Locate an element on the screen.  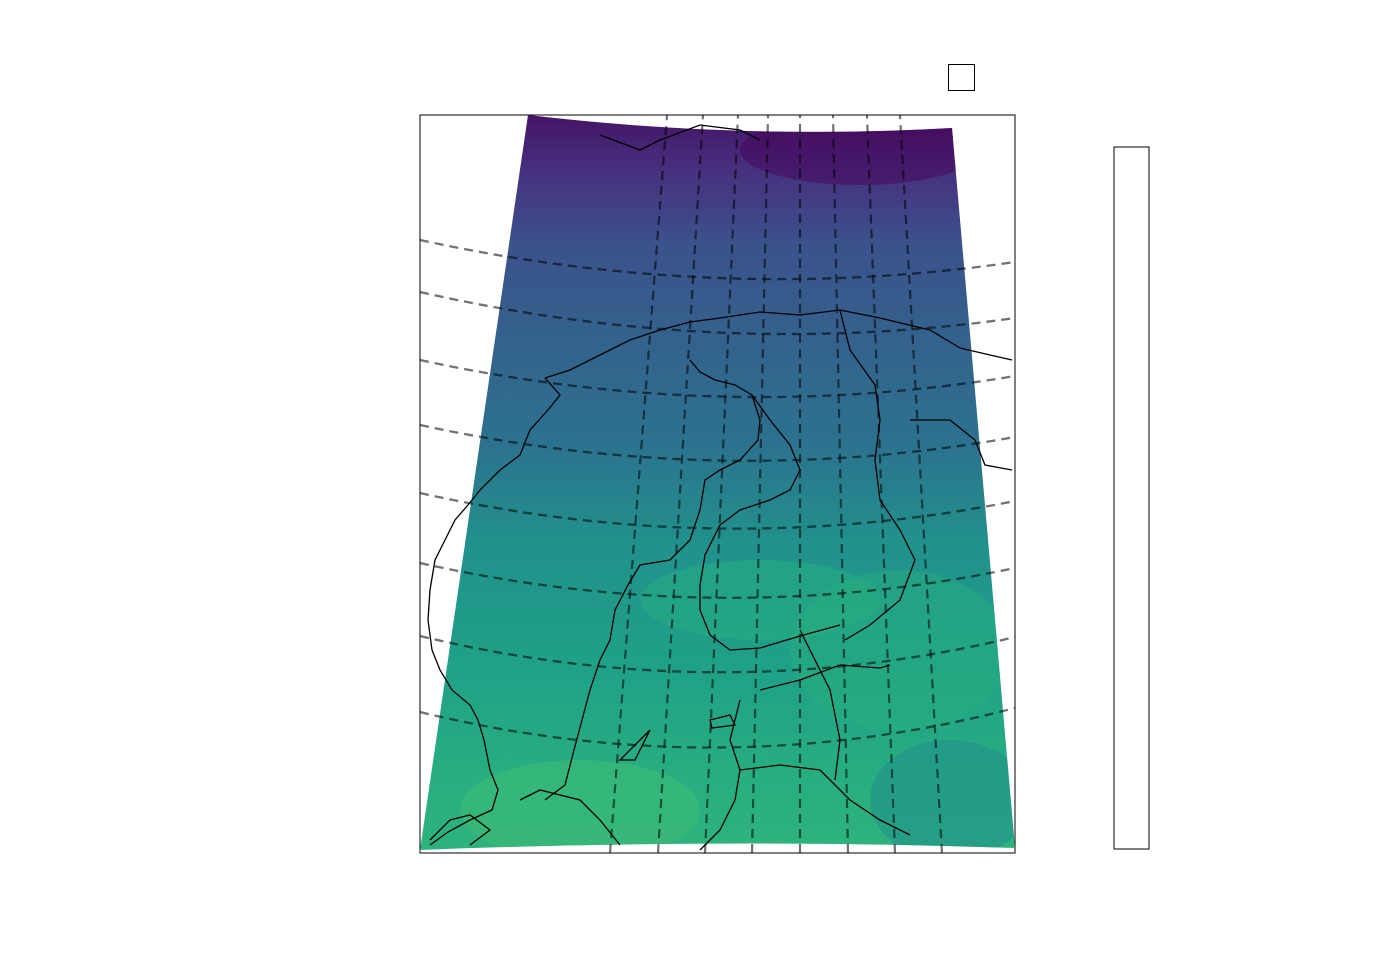
colorbar-frame is located at coordinates (1131, 498).